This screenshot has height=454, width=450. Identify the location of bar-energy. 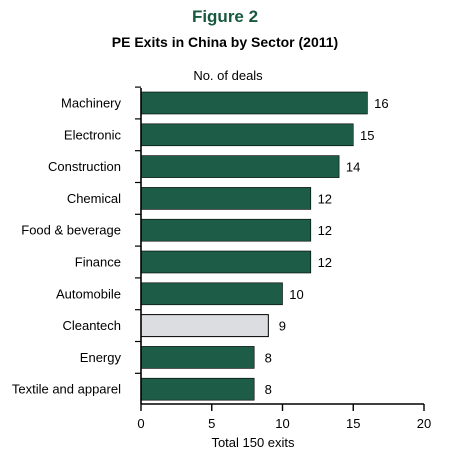
(197, 357).